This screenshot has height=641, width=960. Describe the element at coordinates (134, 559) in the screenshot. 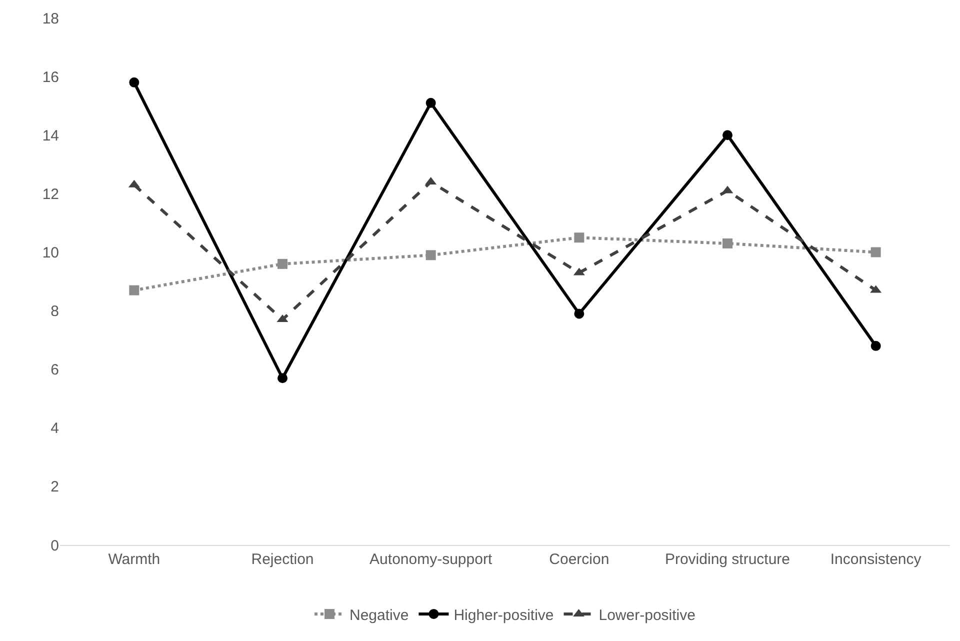

I see `x-tick-label: Warmth` at that location.